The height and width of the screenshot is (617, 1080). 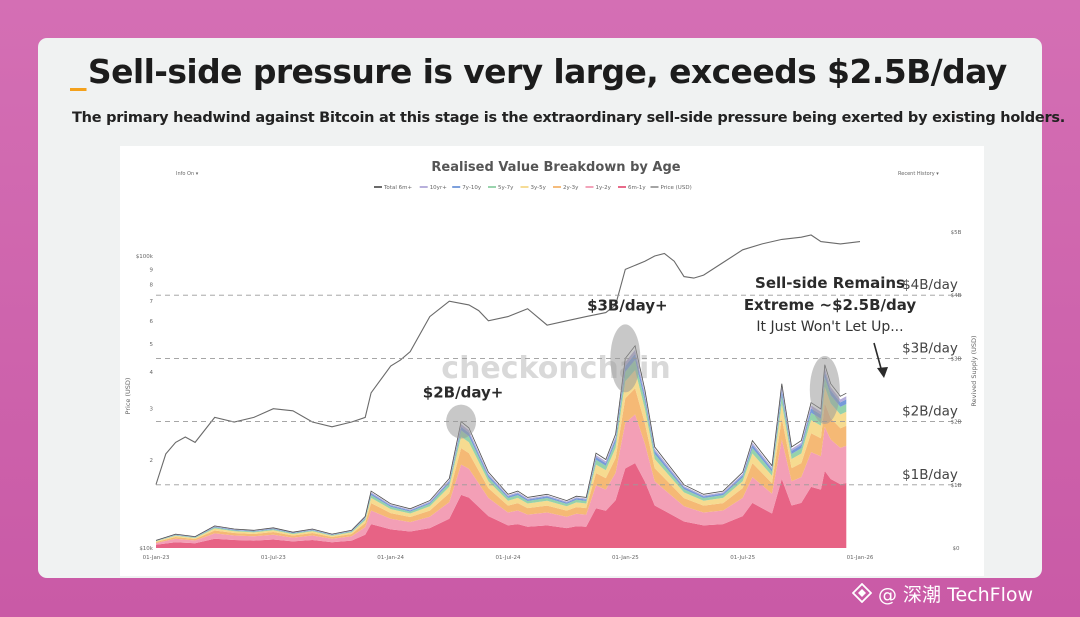 I want to click on annotation-line: Extreme ~$2.5B/day, so click(x=830, y=305).